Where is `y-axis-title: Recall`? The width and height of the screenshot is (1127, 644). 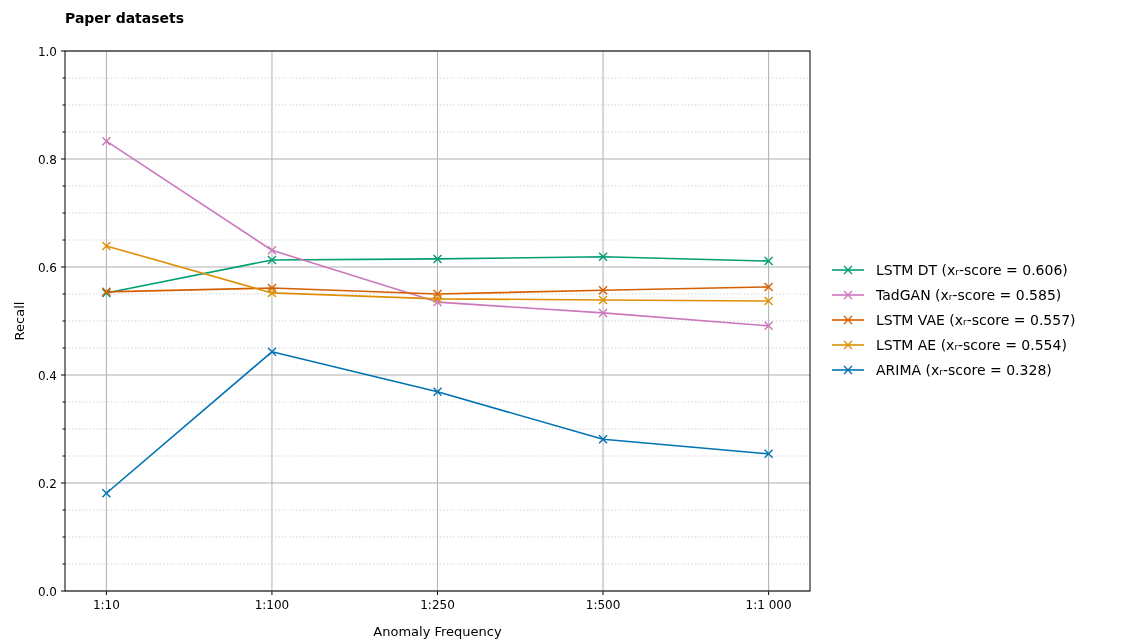
y-axis-title: Recall is located at coordinates (19, 321).